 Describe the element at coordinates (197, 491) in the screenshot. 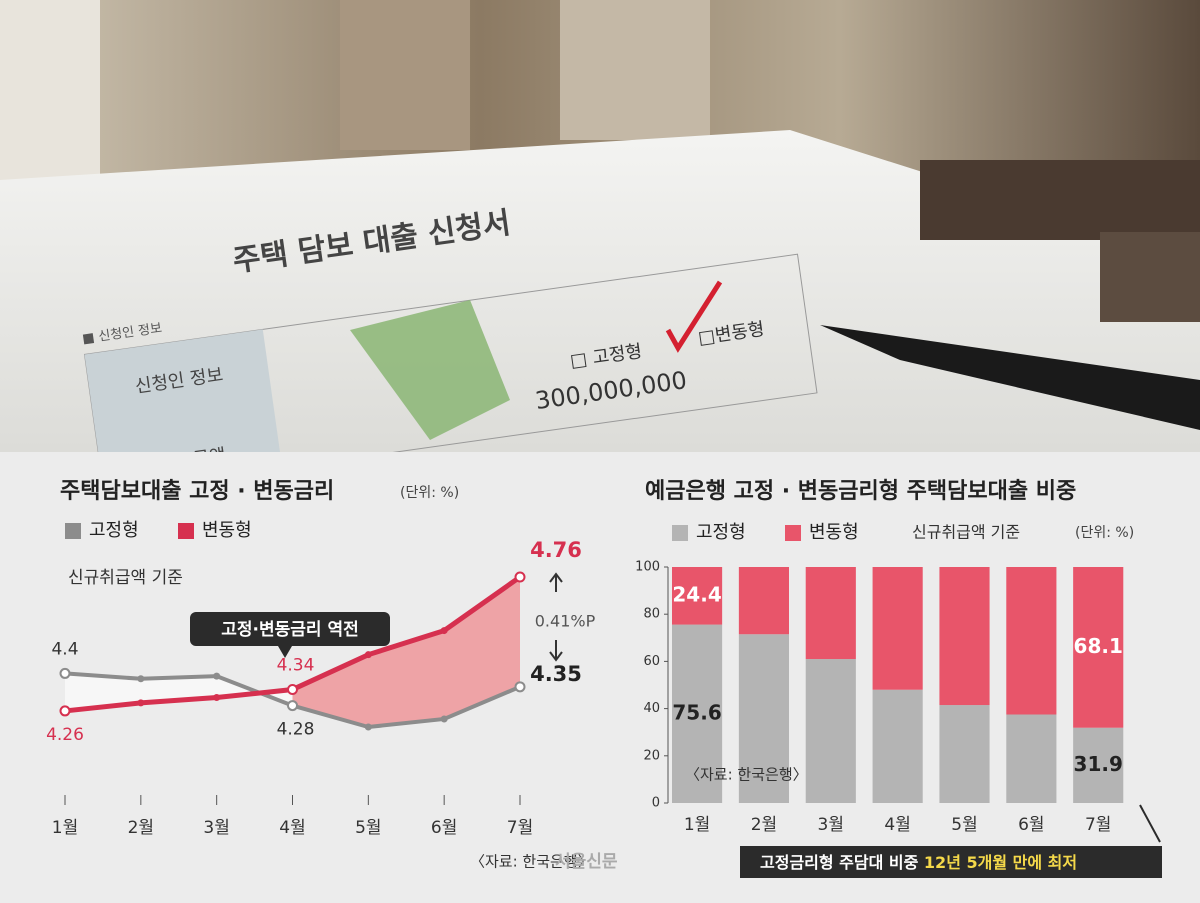

I see `chart-title: 주택담보대출 고정 · 변동금리` at that location.